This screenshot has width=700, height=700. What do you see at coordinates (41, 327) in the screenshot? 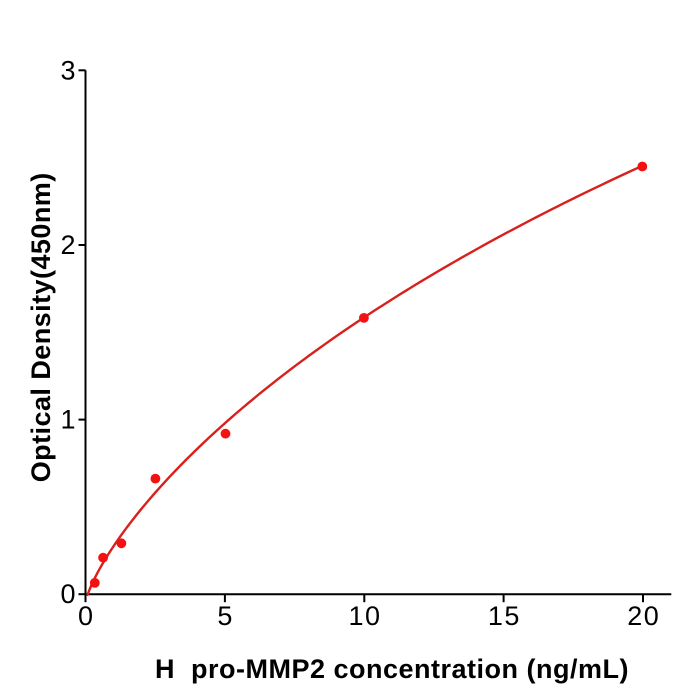
I see `svg-text: Optical Density(450nm)` at bounding box center [41, 327].